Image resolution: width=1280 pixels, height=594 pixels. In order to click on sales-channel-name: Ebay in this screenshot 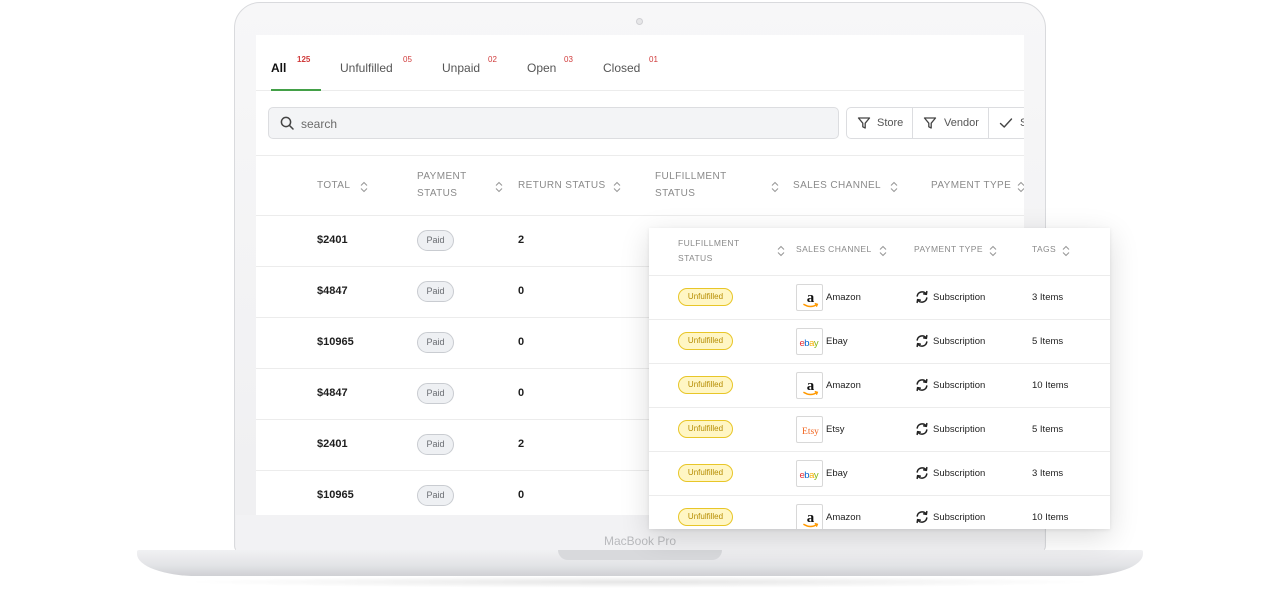, I will do `click(837, 473)`.